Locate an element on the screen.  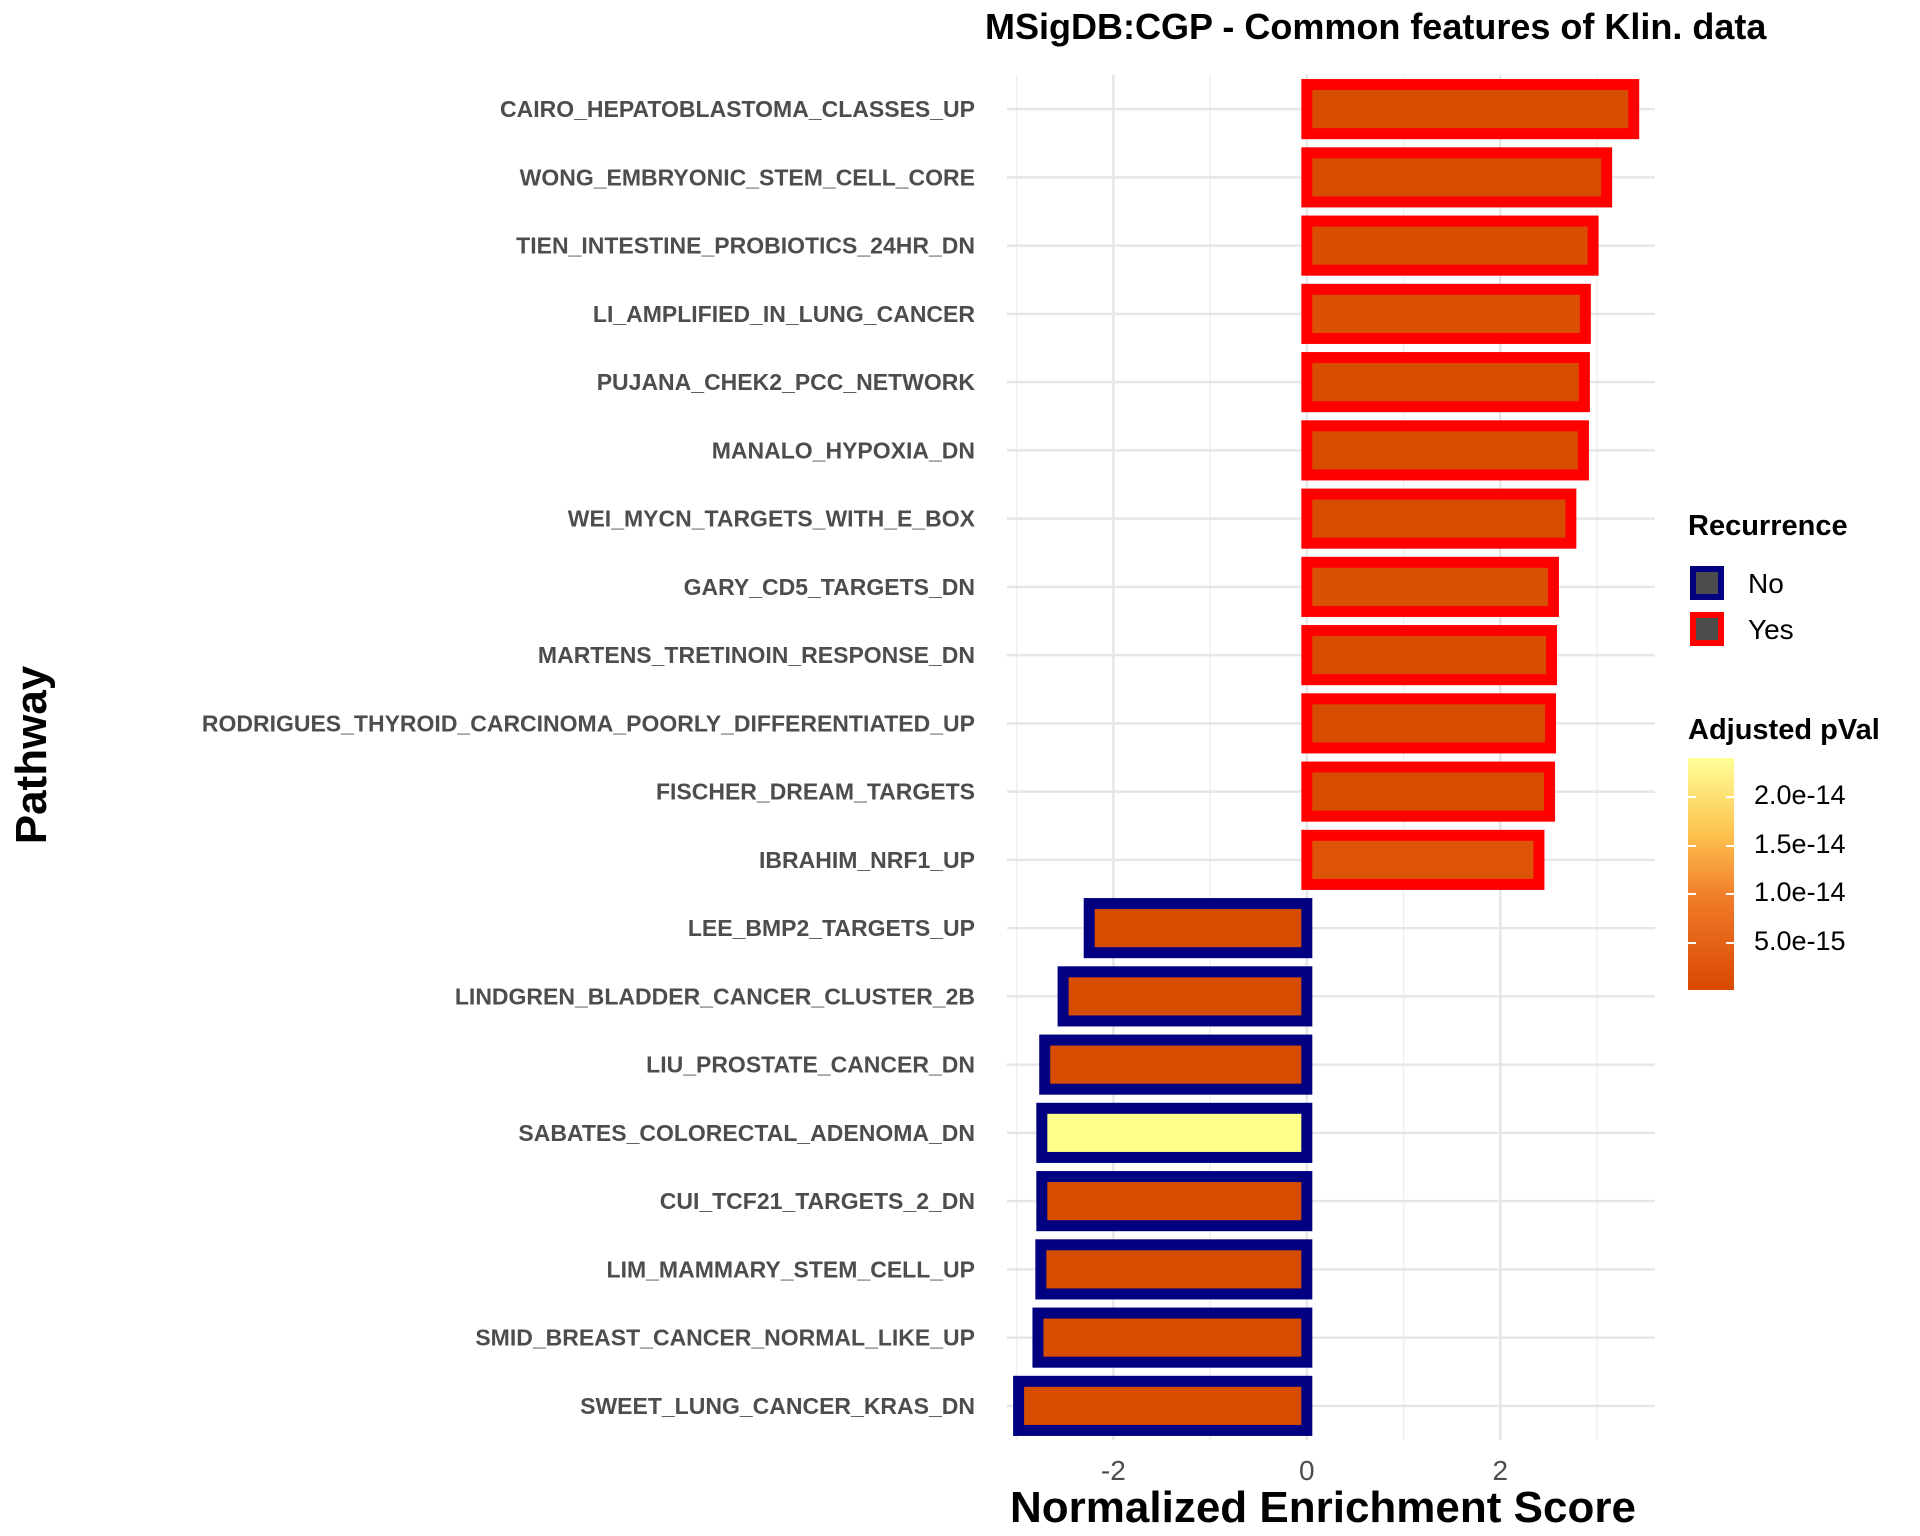
bar-manalo_hypoxia_dn is located at coordinates (1445, 450).